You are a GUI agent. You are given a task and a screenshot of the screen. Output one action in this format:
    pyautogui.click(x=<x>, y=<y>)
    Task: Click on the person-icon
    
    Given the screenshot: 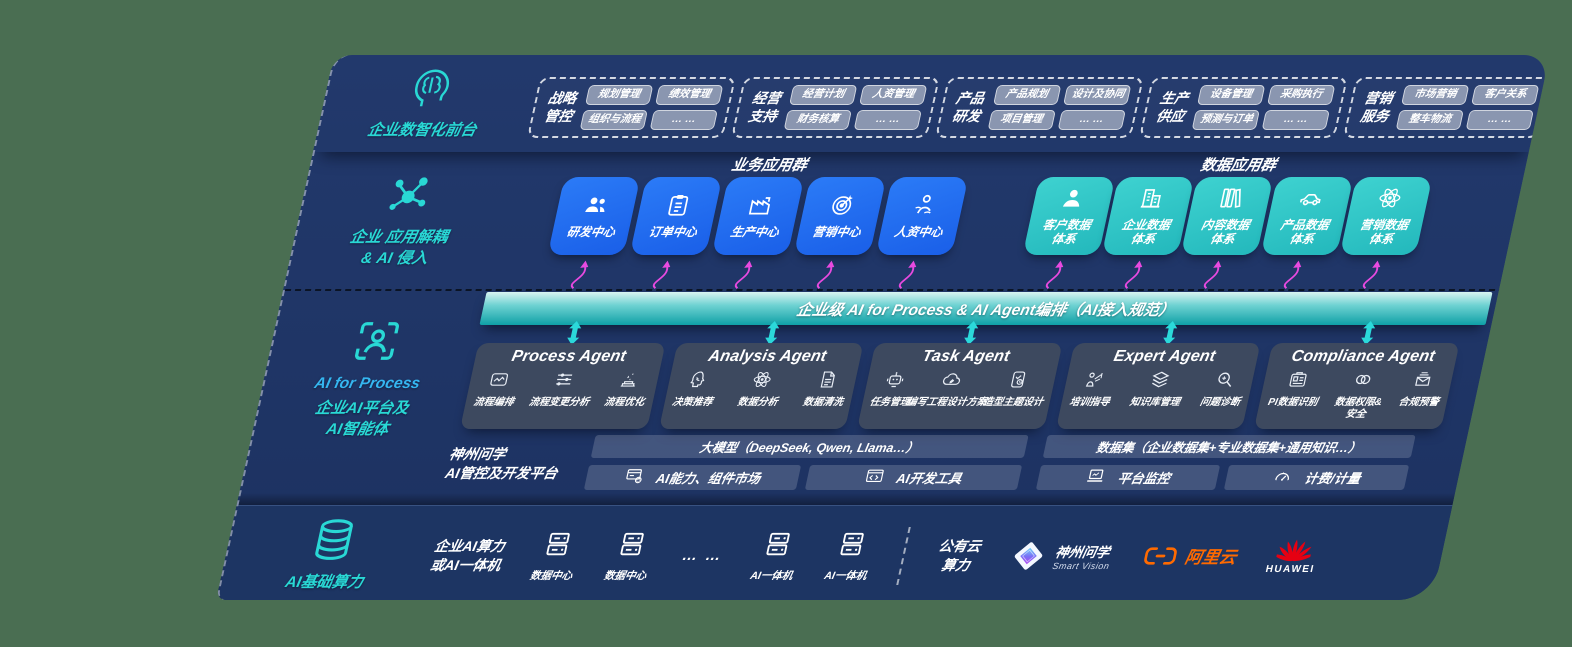 What is the action you would take?
    pyautogui.click(x=1072, y=200)
    